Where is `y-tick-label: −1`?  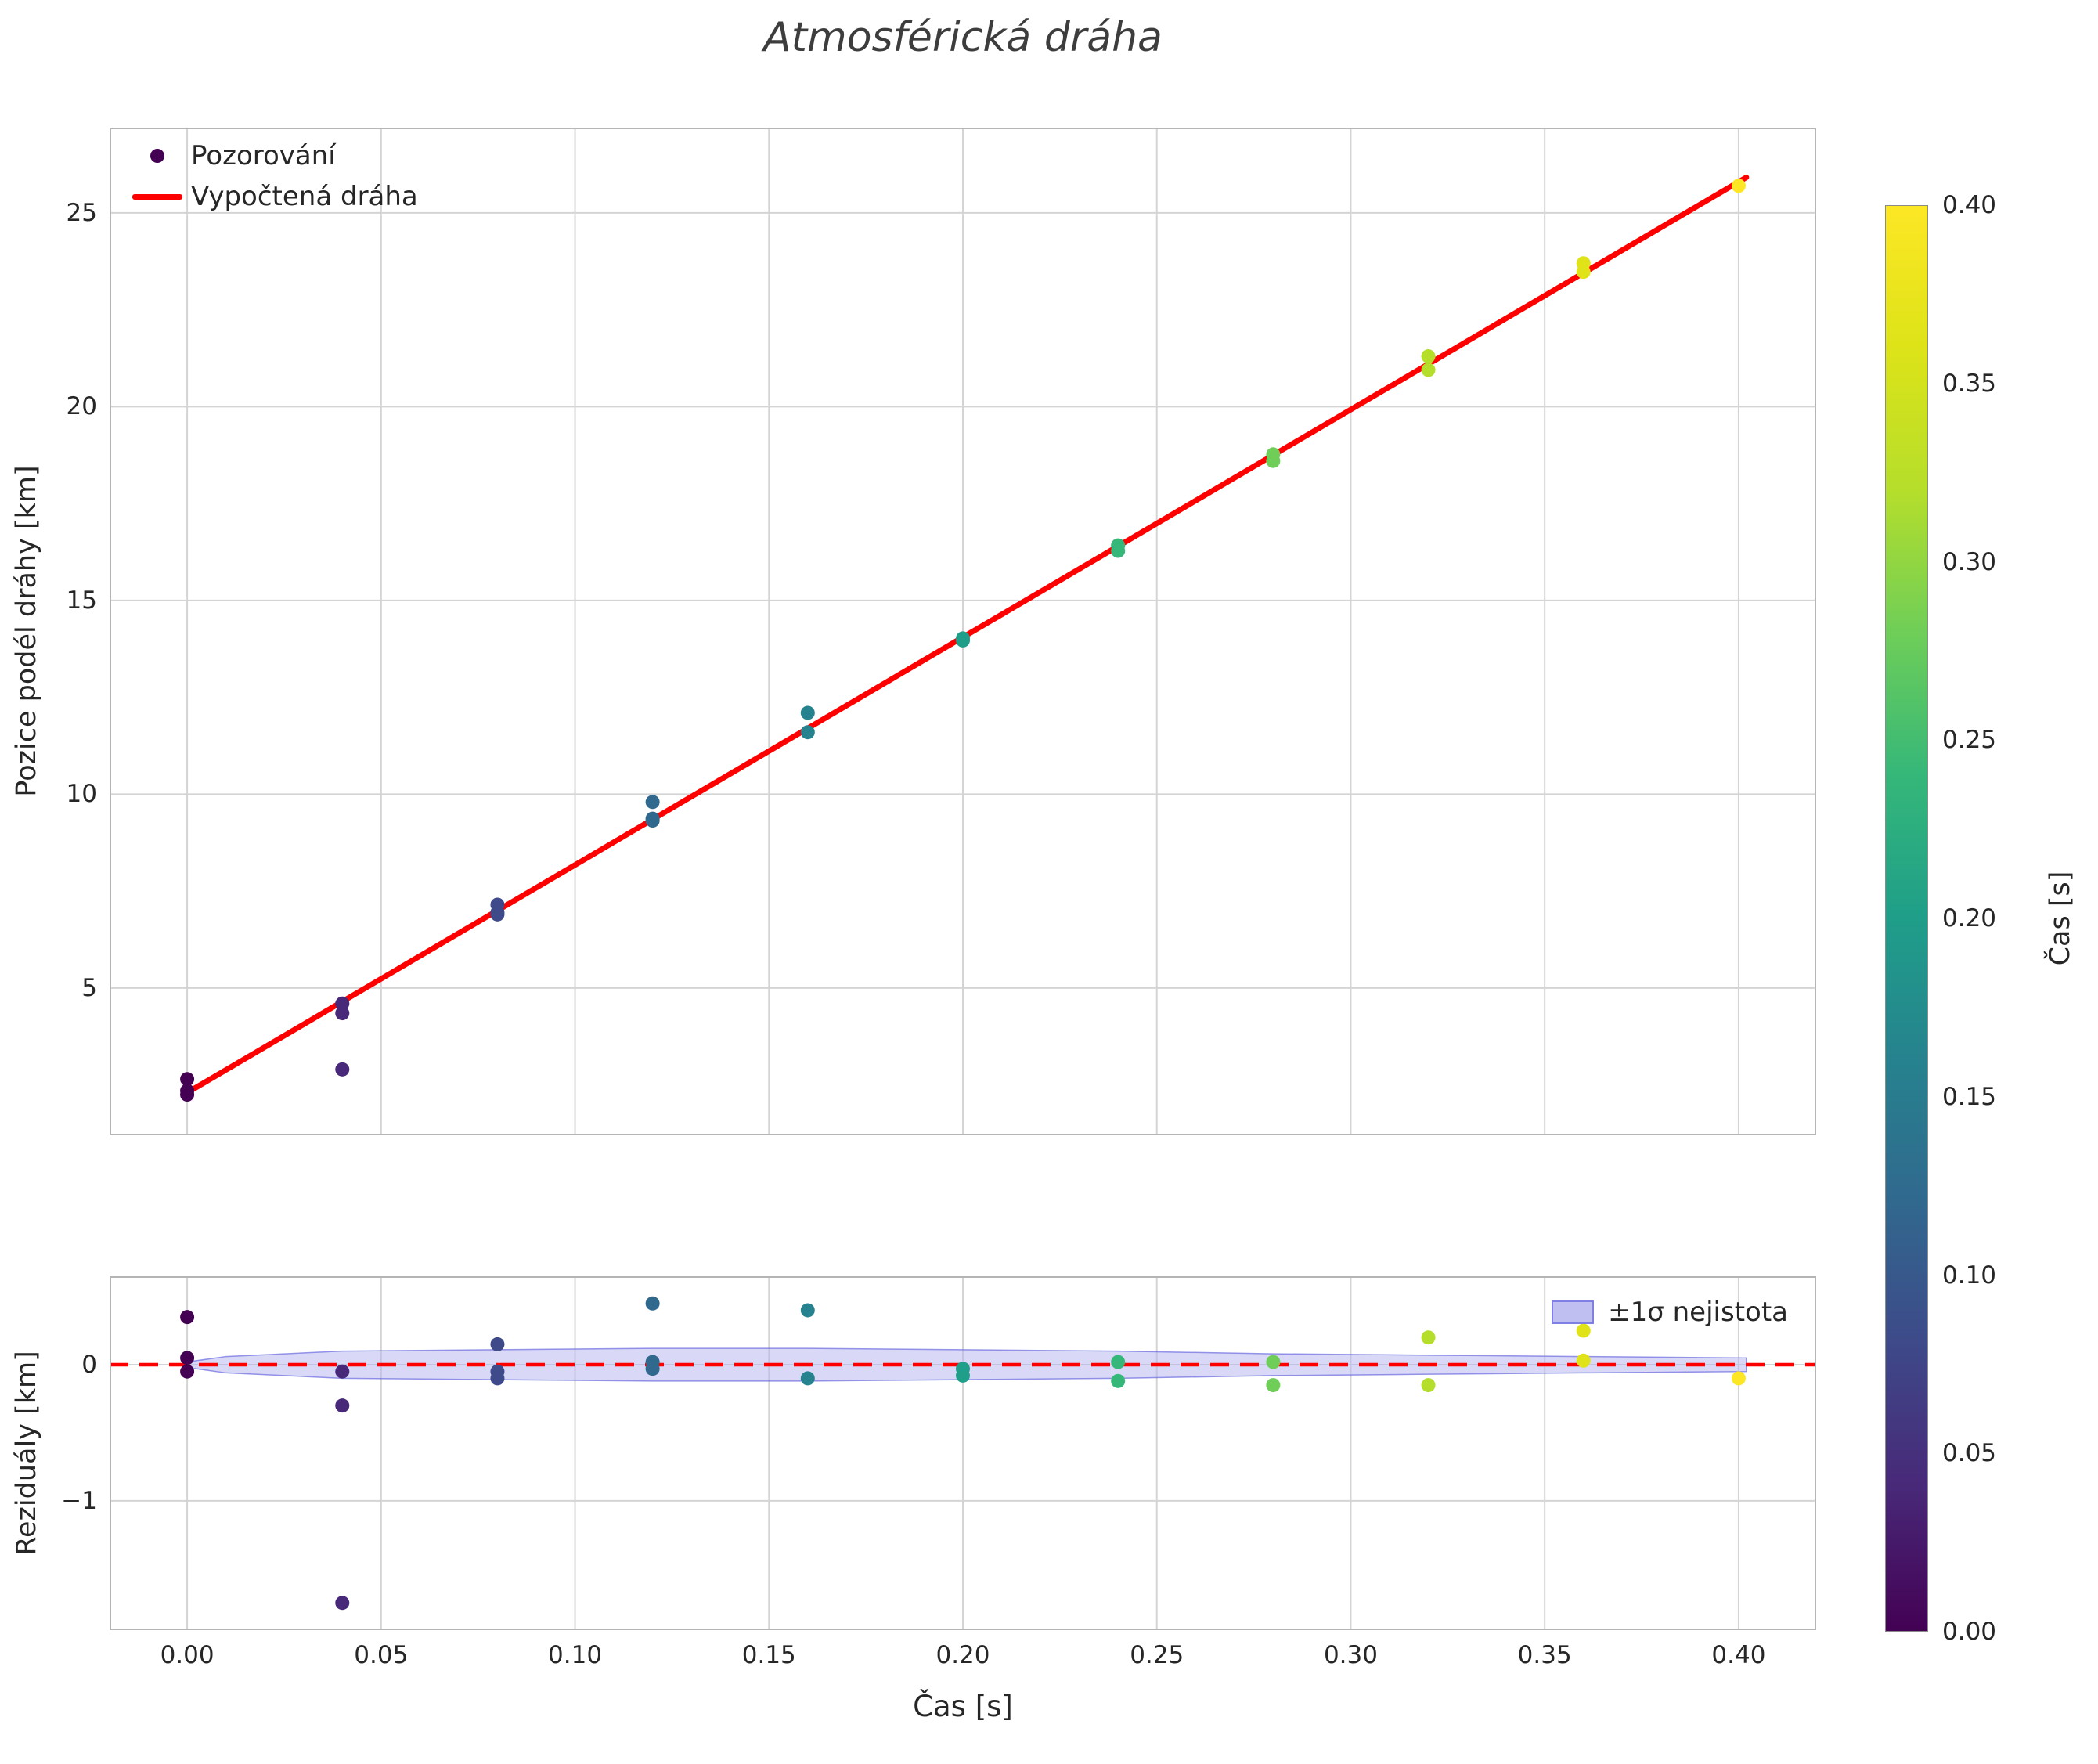
y-tick-label: −1 is located at coordinates (79, 1500).